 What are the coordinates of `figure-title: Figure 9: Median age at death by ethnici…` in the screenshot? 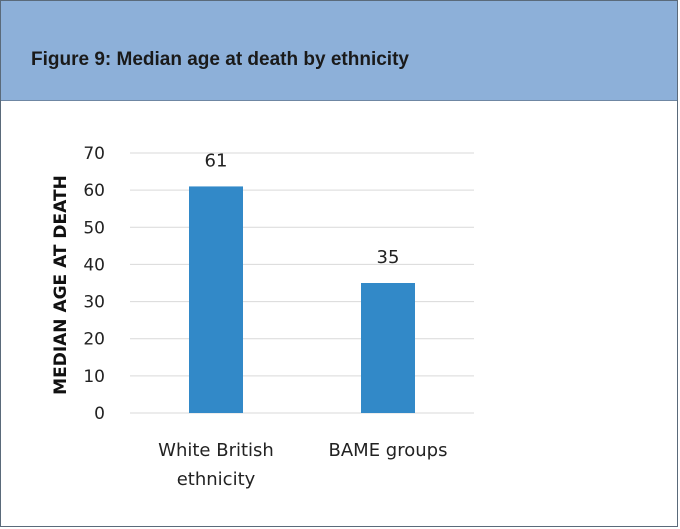 It's located at (220, 59).